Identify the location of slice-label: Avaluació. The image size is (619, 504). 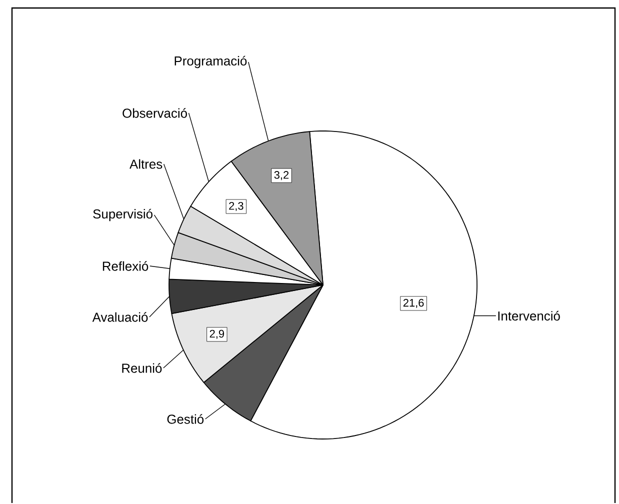
(120, 317).